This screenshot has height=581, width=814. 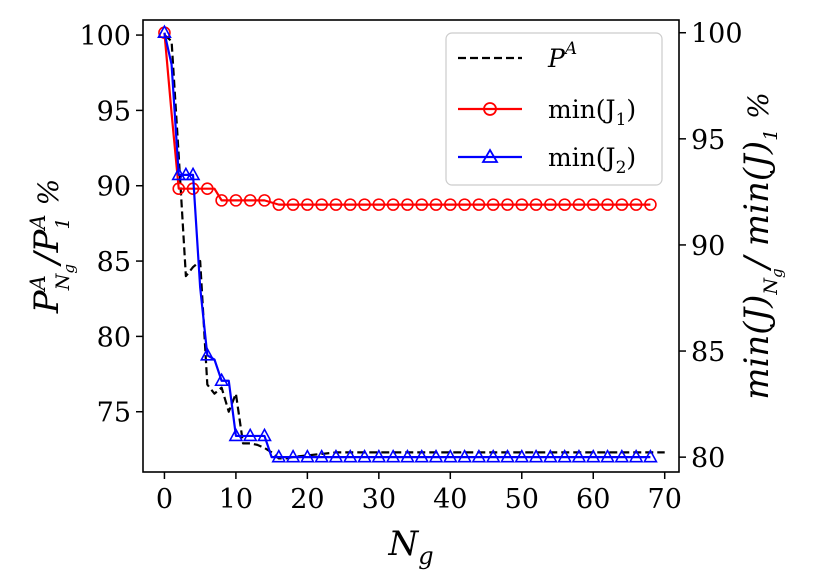 I want to click on left-y-tick-label: 75, so click(x=114, y=413).